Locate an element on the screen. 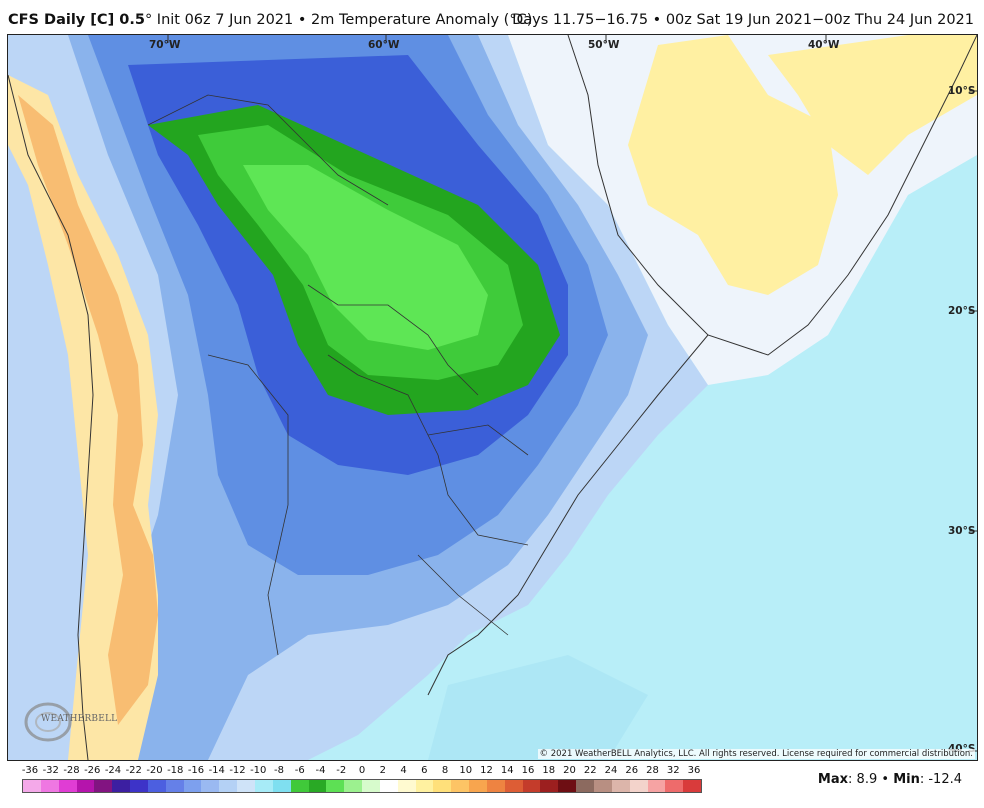 This screenshot has width=984, height=808. legend-tick-label: 2 is located at coordinates (382, 770).